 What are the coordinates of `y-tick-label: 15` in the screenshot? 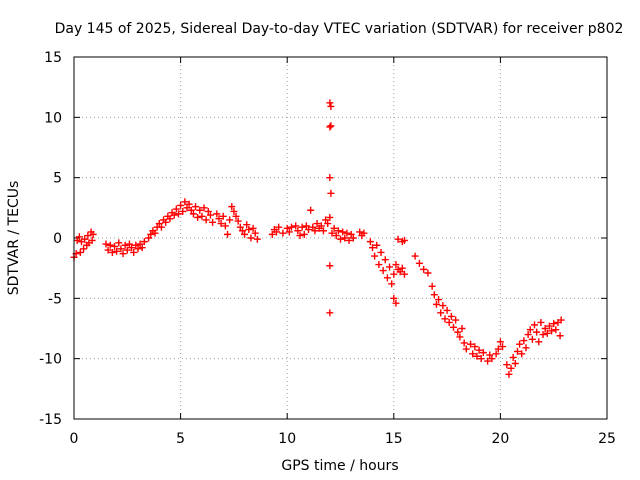 It's located at (53, 58).